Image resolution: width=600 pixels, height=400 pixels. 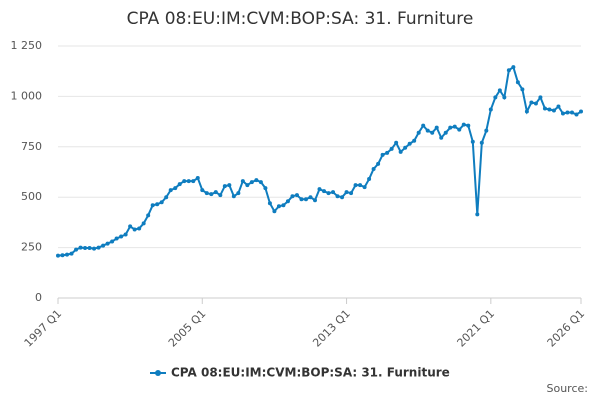 What do you see at coordinates (568, 388) in the screenshot?
I see `source: Source:` at bounding box center [568, 388].